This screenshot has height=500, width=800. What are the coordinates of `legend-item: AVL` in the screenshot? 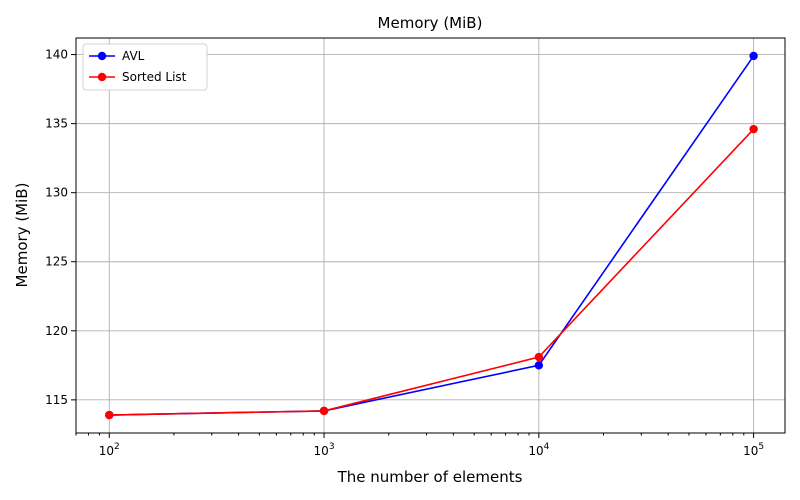 It's located at (117, 56).